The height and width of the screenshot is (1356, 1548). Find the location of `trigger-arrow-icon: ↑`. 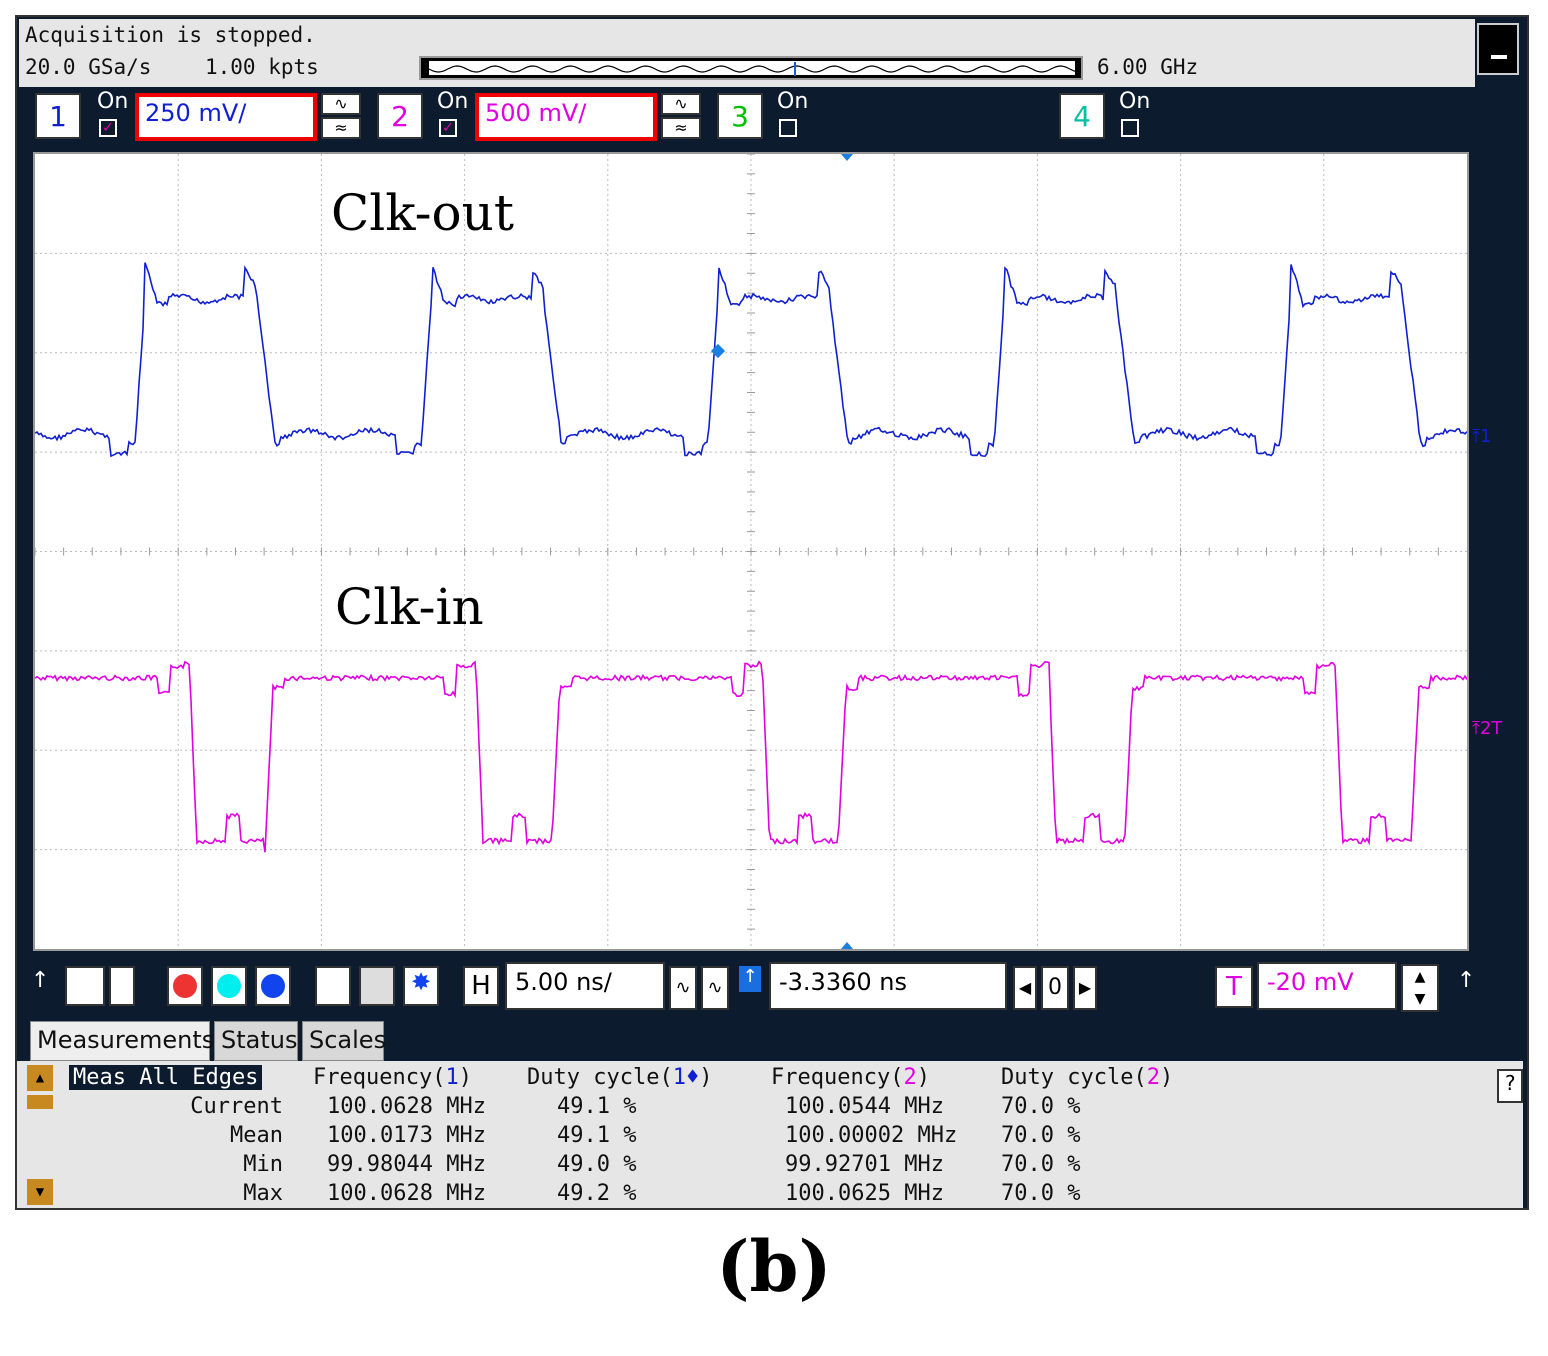

trigger-arrow-icon: ↑ is located at coordinates (1466, 980).